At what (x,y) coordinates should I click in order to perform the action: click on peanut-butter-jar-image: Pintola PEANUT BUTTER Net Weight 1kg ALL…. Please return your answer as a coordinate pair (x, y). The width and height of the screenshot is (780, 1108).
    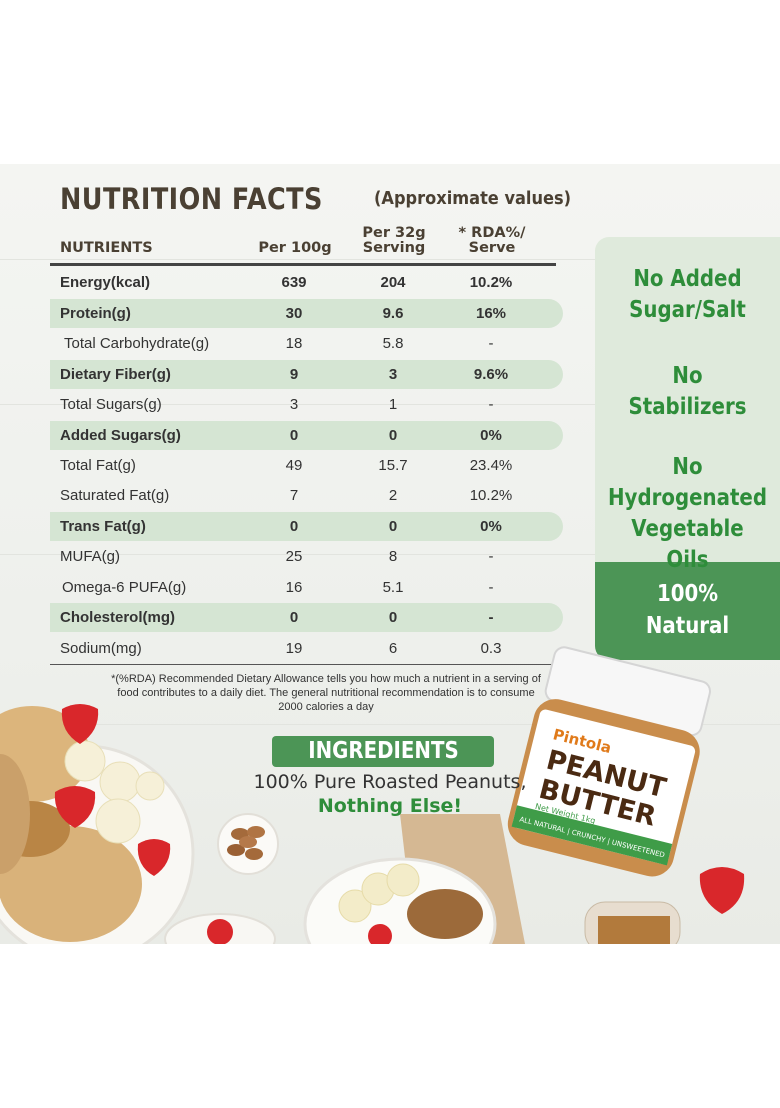
    Looking at the image, I should click on (609, 761).